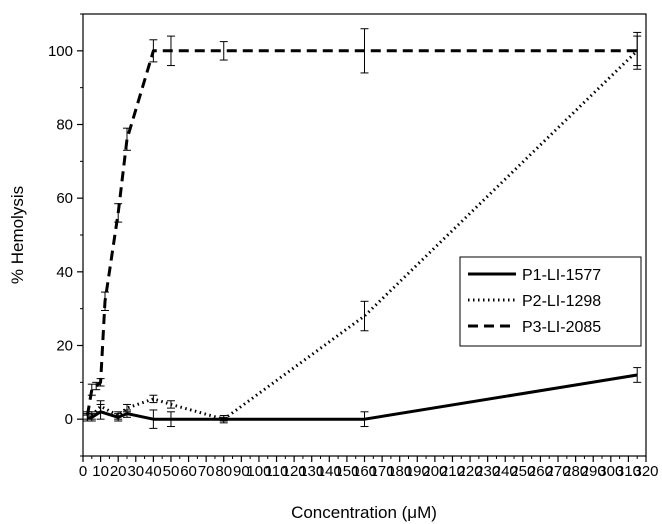  Describe the element at coordinates (17, 235) in the screenshot. I see `y-axis-title: % Hemolysis` at that location.